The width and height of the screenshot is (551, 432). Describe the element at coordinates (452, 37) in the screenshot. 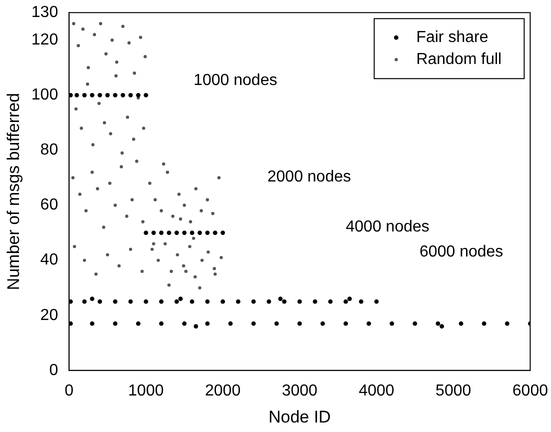

I see `legend-label: Fair share` at that location.